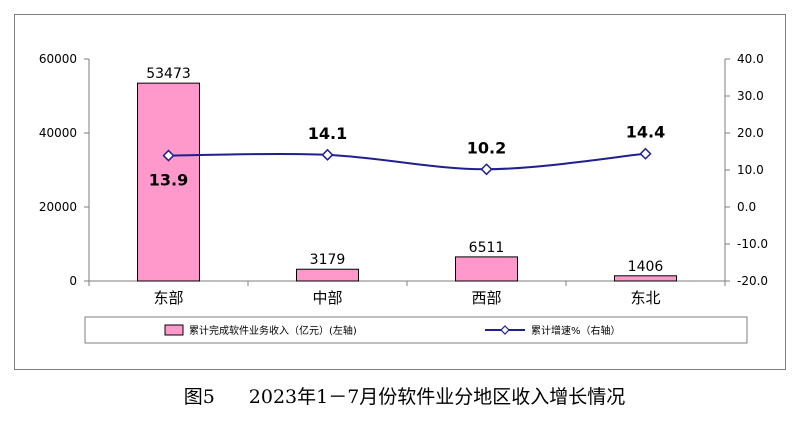 The width and height of the screenshot is (809, 425). I want to click on right-tick-label: 30.0, so click(750, 96).